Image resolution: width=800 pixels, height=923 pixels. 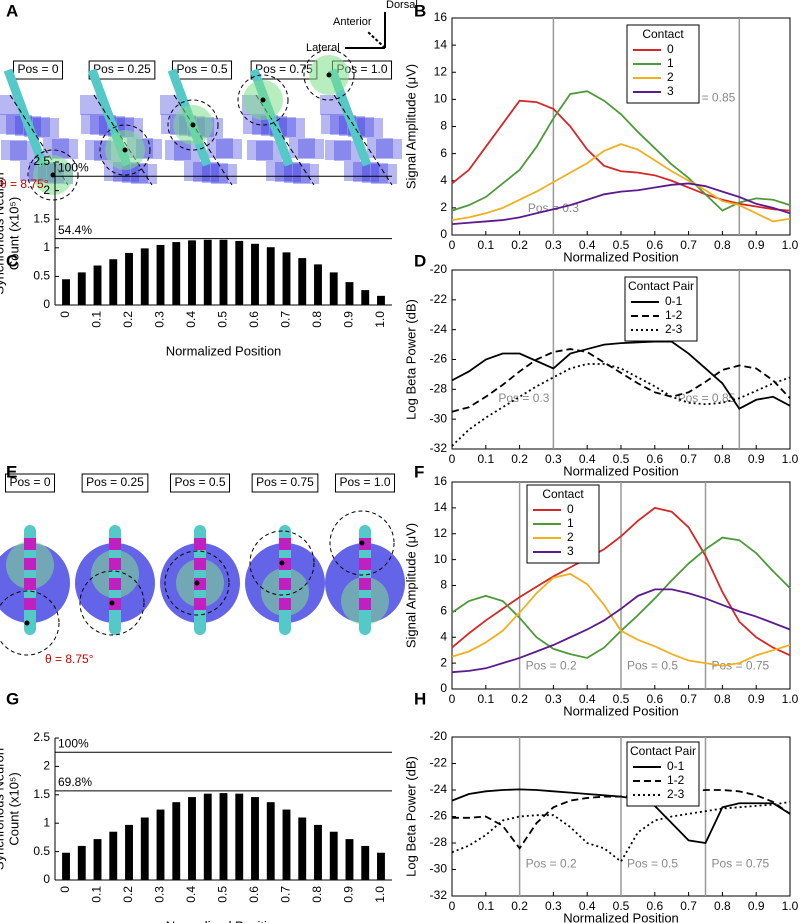 What do you see at coordinates (443, 636) in the screenshot?
I see `y-tick-label: 4` at bounding box center [443, 636].